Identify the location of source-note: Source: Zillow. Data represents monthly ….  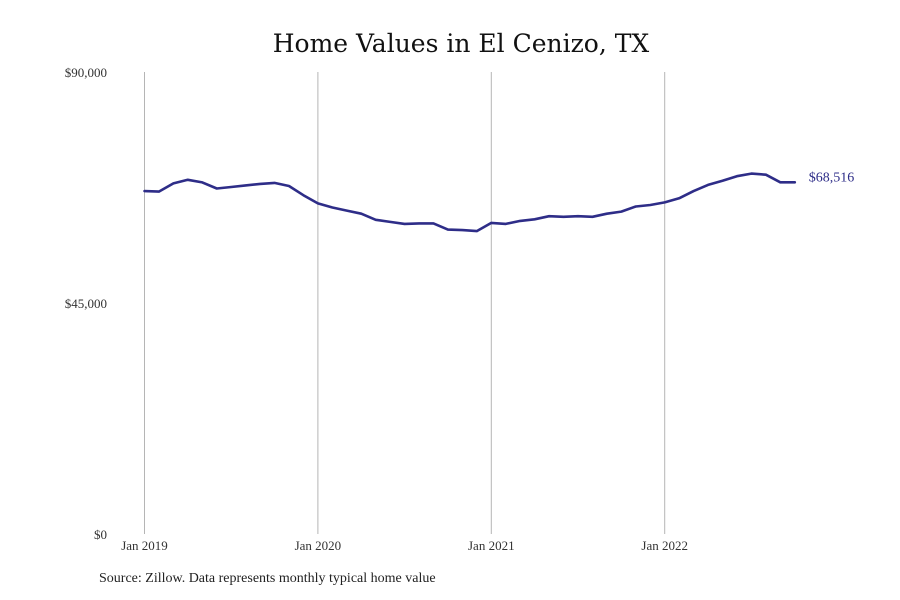
(267, 578).